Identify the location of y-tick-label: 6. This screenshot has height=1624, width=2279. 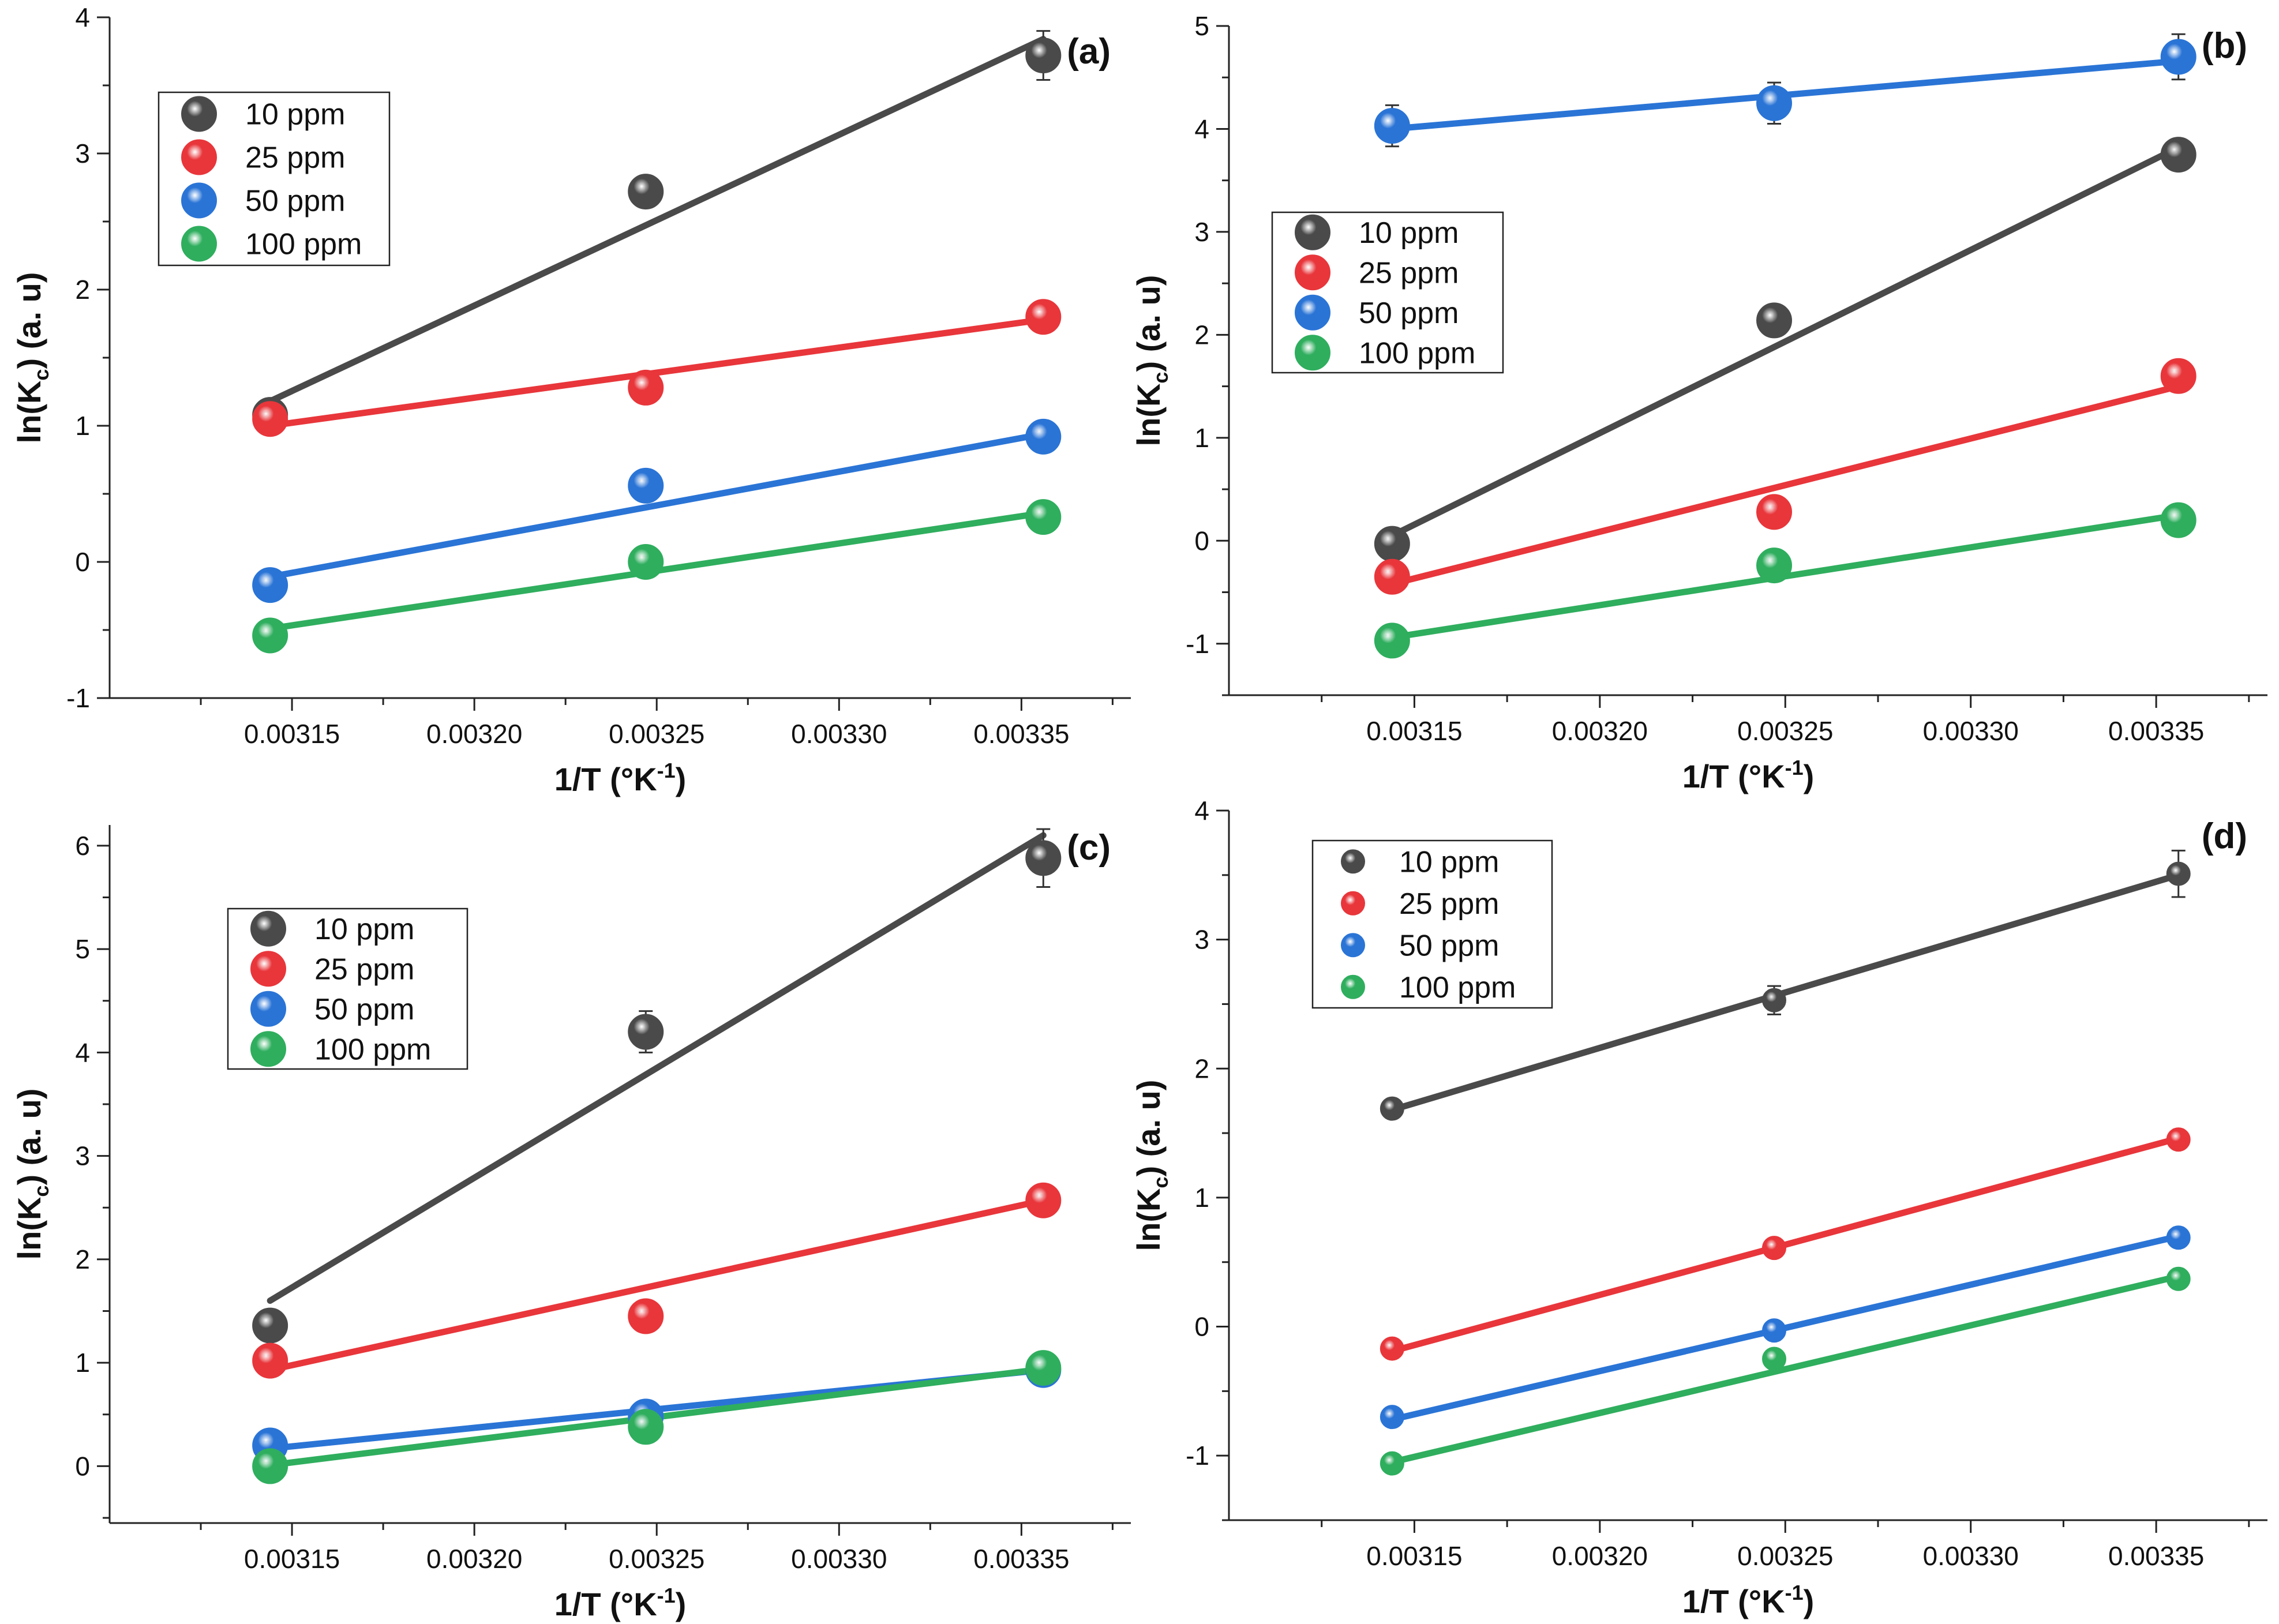
(82, 846).